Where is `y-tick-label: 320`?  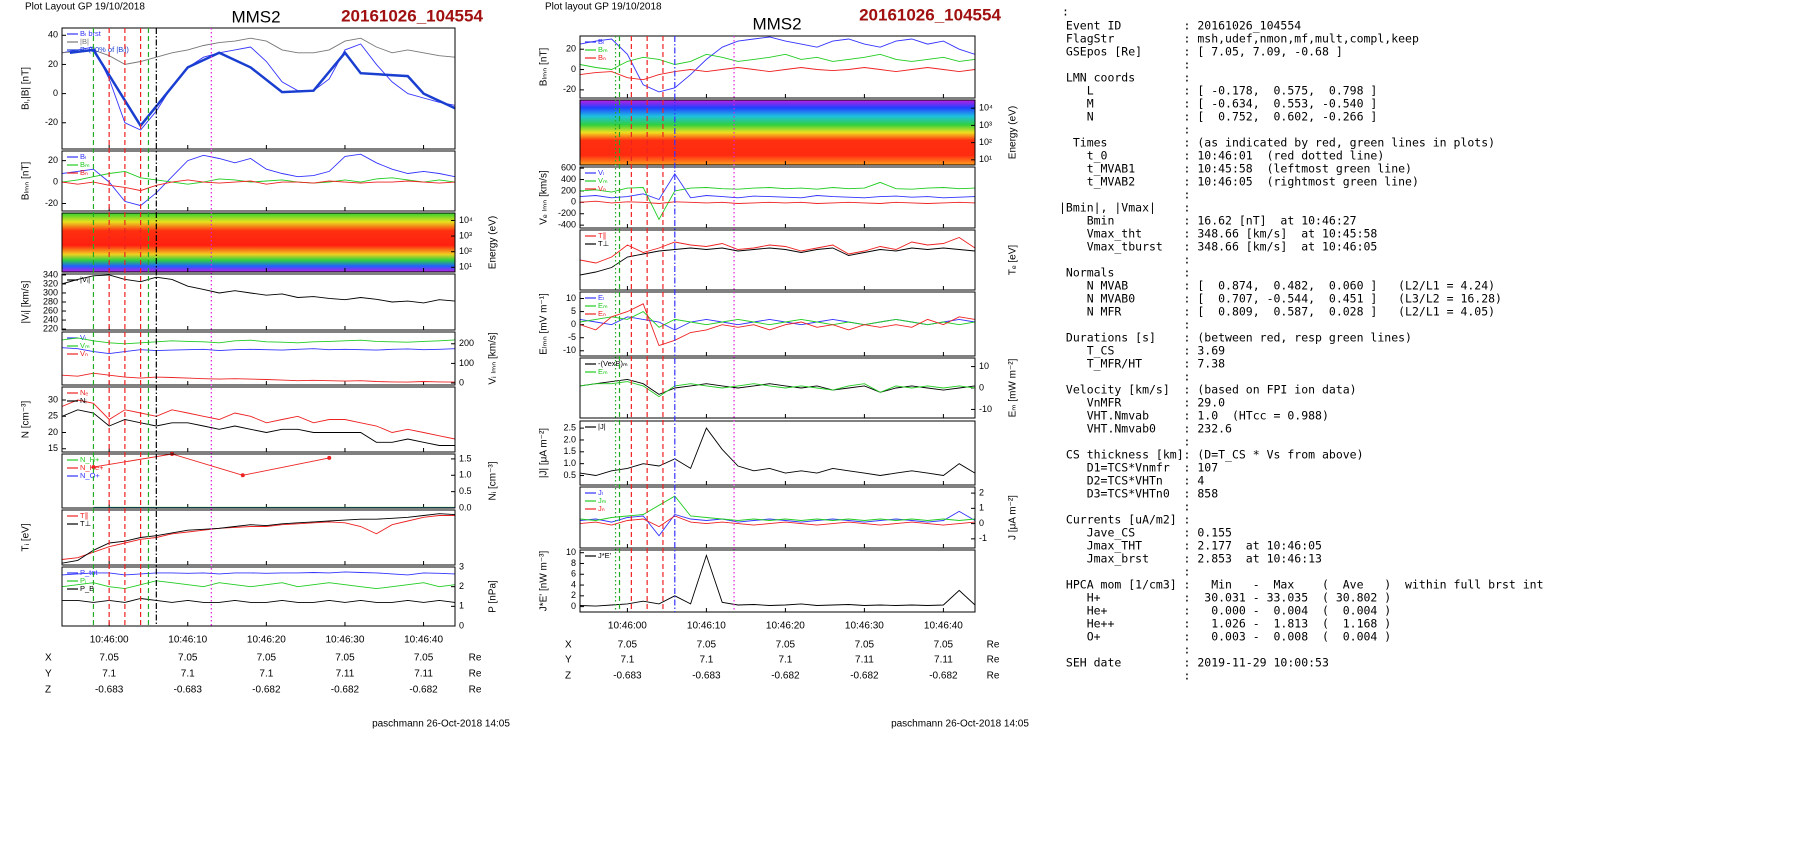
y-tick-label: 320 is located at coordinates (50, 283).